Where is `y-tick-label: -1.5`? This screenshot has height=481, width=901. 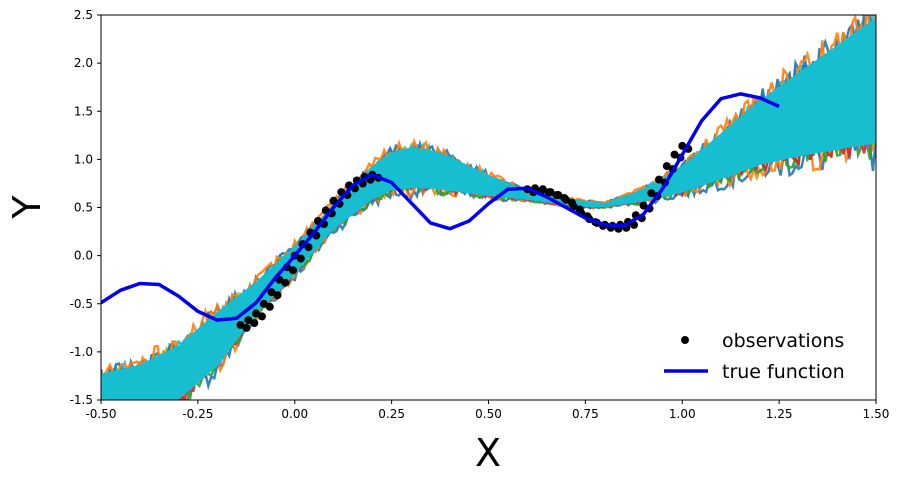
y-tick-label: -1.5 is located at coordinates (81, 400).